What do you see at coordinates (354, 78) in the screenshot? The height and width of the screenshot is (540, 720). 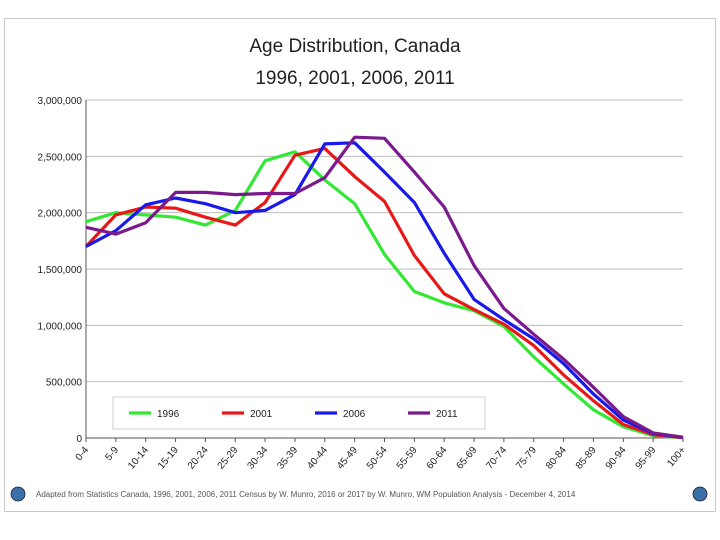 I see `chart-title-line-2: 1996, 2001, 2006, 2011` at bounding box center [354, 78].